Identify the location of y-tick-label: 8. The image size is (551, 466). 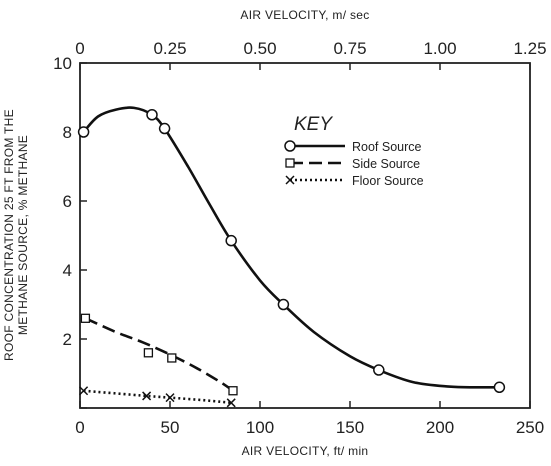
(67, 132).